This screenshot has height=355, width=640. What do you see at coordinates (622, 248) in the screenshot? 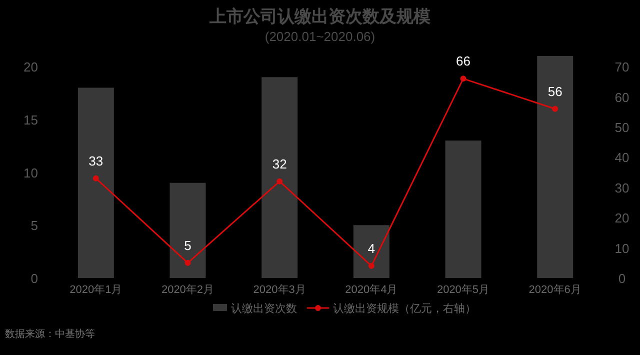
I see `y2-tick-label: 10` at bounding box center [622, 248].